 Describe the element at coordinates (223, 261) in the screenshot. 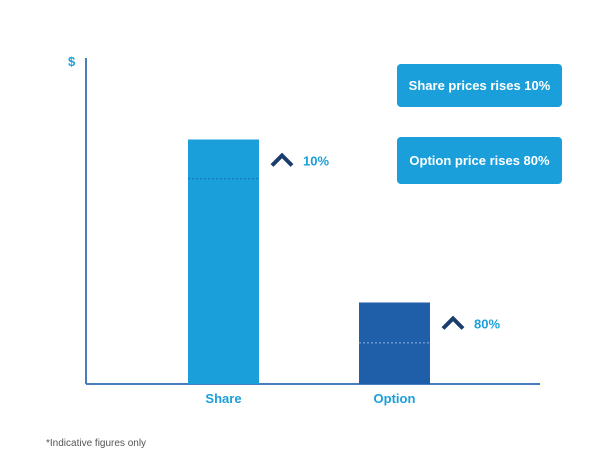

I see `bar-share` at that location.